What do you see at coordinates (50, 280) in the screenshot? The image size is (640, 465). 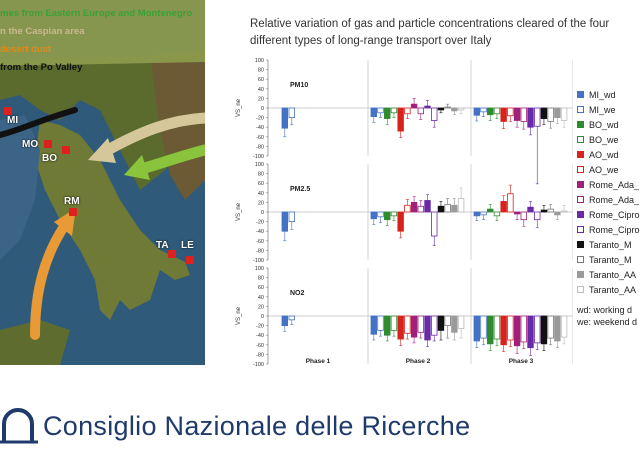 I see `desert-dust-arrow` at bounding box center [50, 280].